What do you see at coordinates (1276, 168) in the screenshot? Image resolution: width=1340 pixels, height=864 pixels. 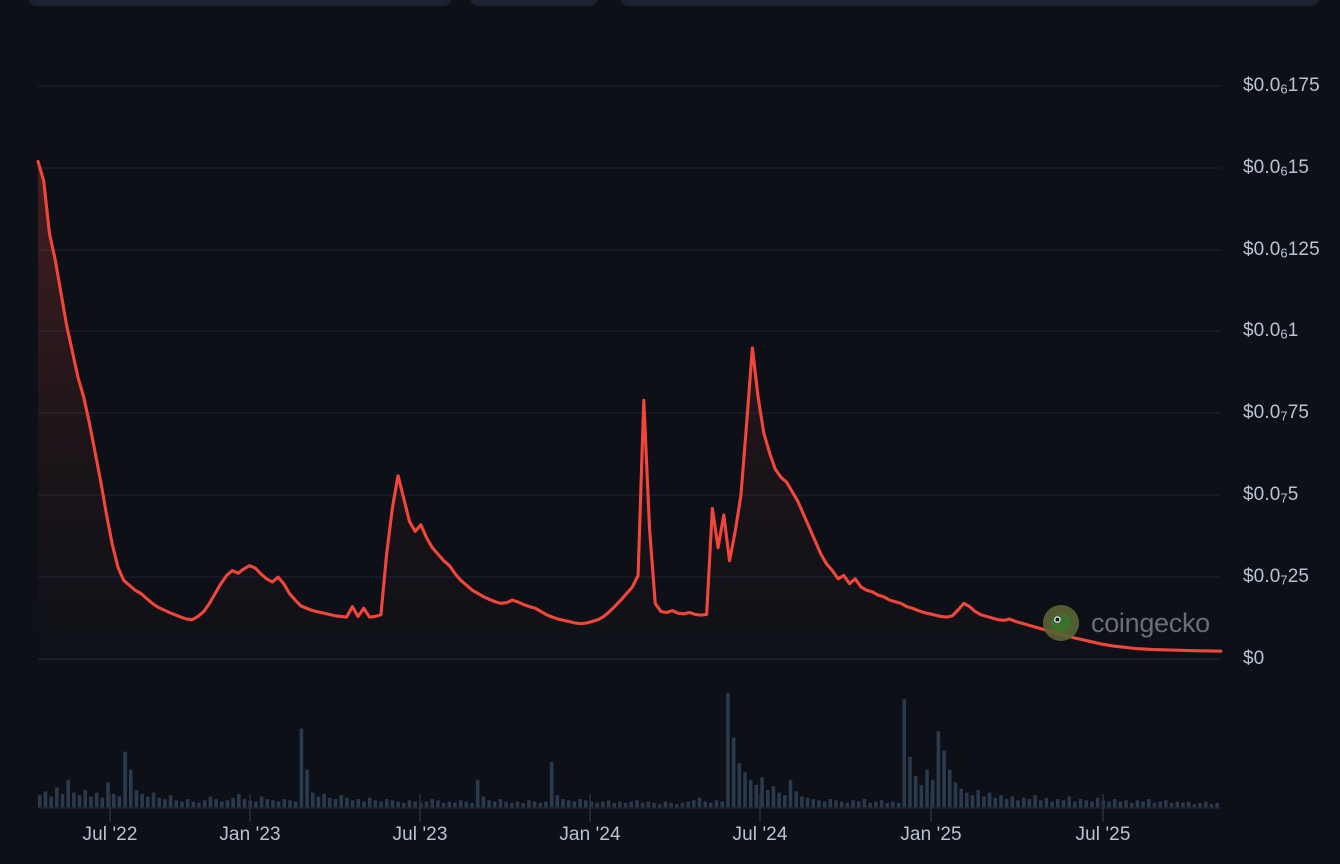 I see `y-axis-tick-label: $0.0615` at bounding box center [1276, 168].